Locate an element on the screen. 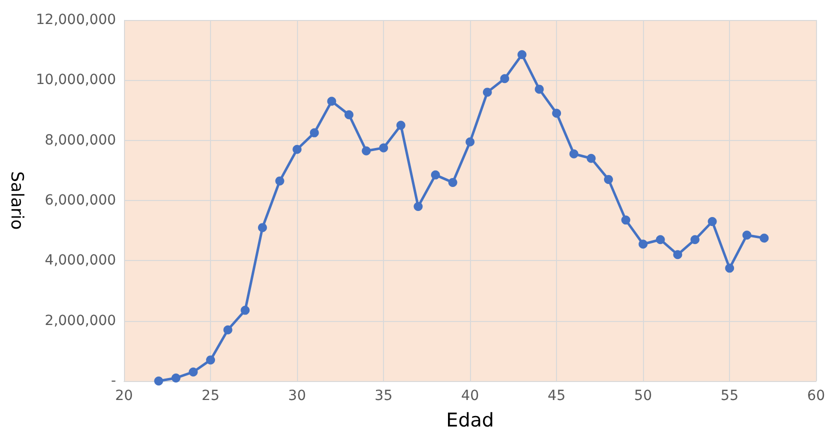 This screenshot has width=828, height=435. x-tick-label: 60 is located at coordinates (816, 396).